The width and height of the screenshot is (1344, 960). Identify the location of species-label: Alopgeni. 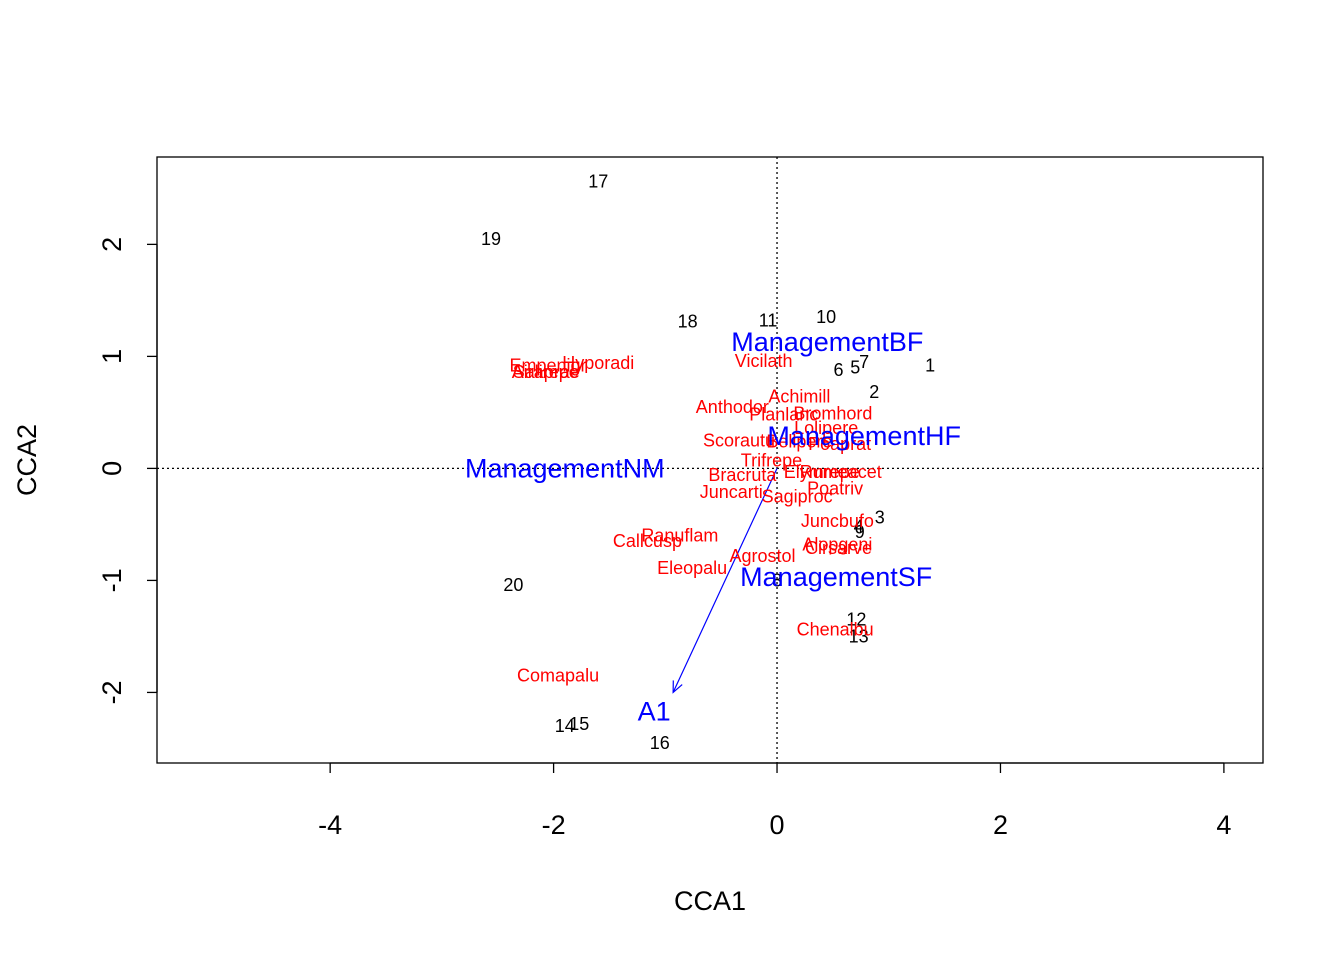
(837, 545).